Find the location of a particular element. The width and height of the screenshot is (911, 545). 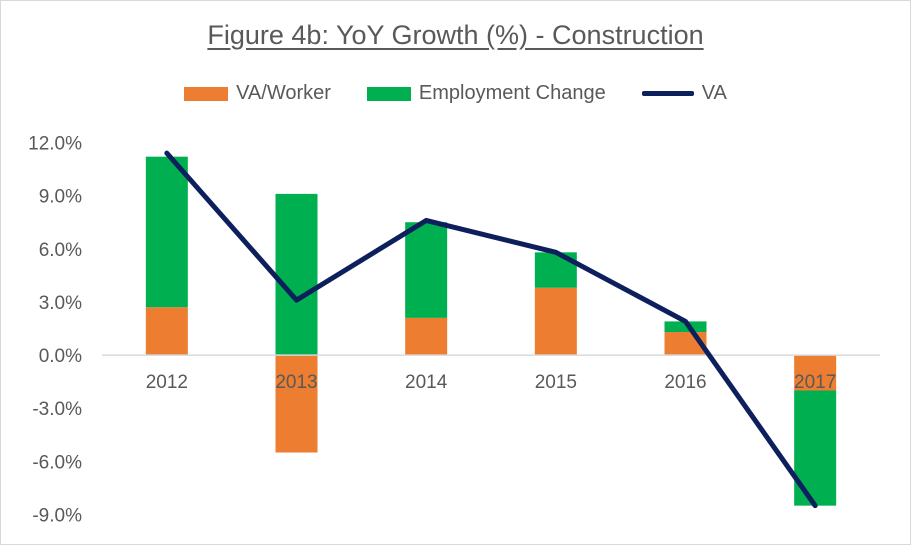

y-tick-label: -3.0% is located at coordinates (57, 409).